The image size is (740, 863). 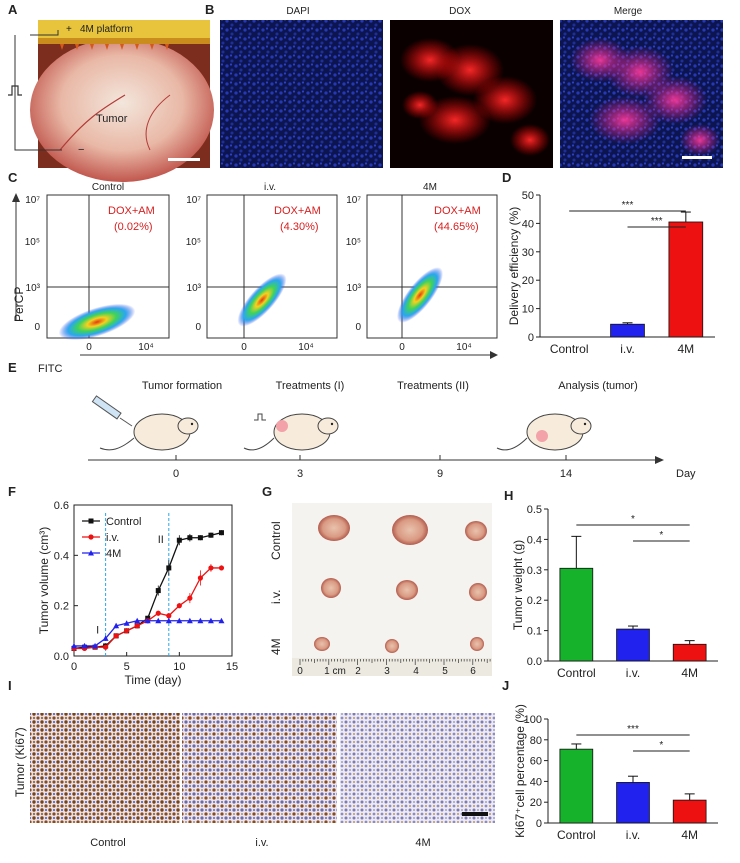 I want to click on y-tick-label: 0.3, so click(x=534, y=571).